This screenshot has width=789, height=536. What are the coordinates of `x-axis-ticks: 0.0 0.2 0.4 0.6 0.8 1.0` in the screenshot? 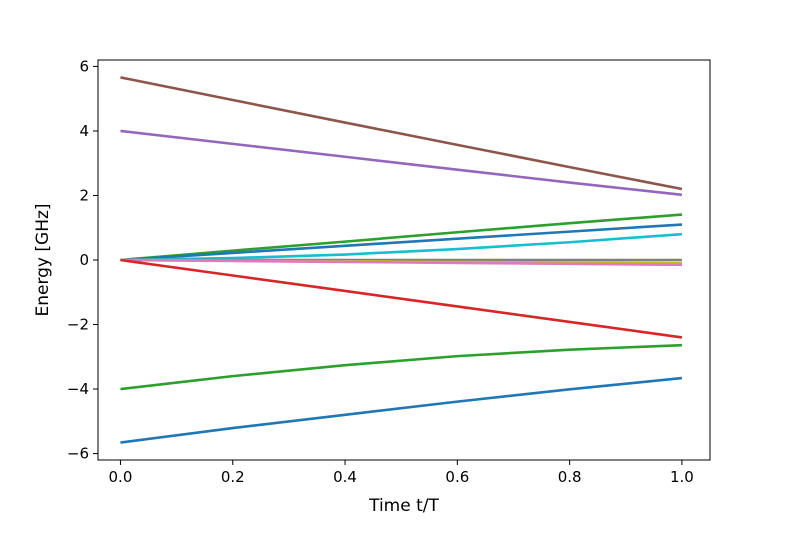 It's located at (401, 473).